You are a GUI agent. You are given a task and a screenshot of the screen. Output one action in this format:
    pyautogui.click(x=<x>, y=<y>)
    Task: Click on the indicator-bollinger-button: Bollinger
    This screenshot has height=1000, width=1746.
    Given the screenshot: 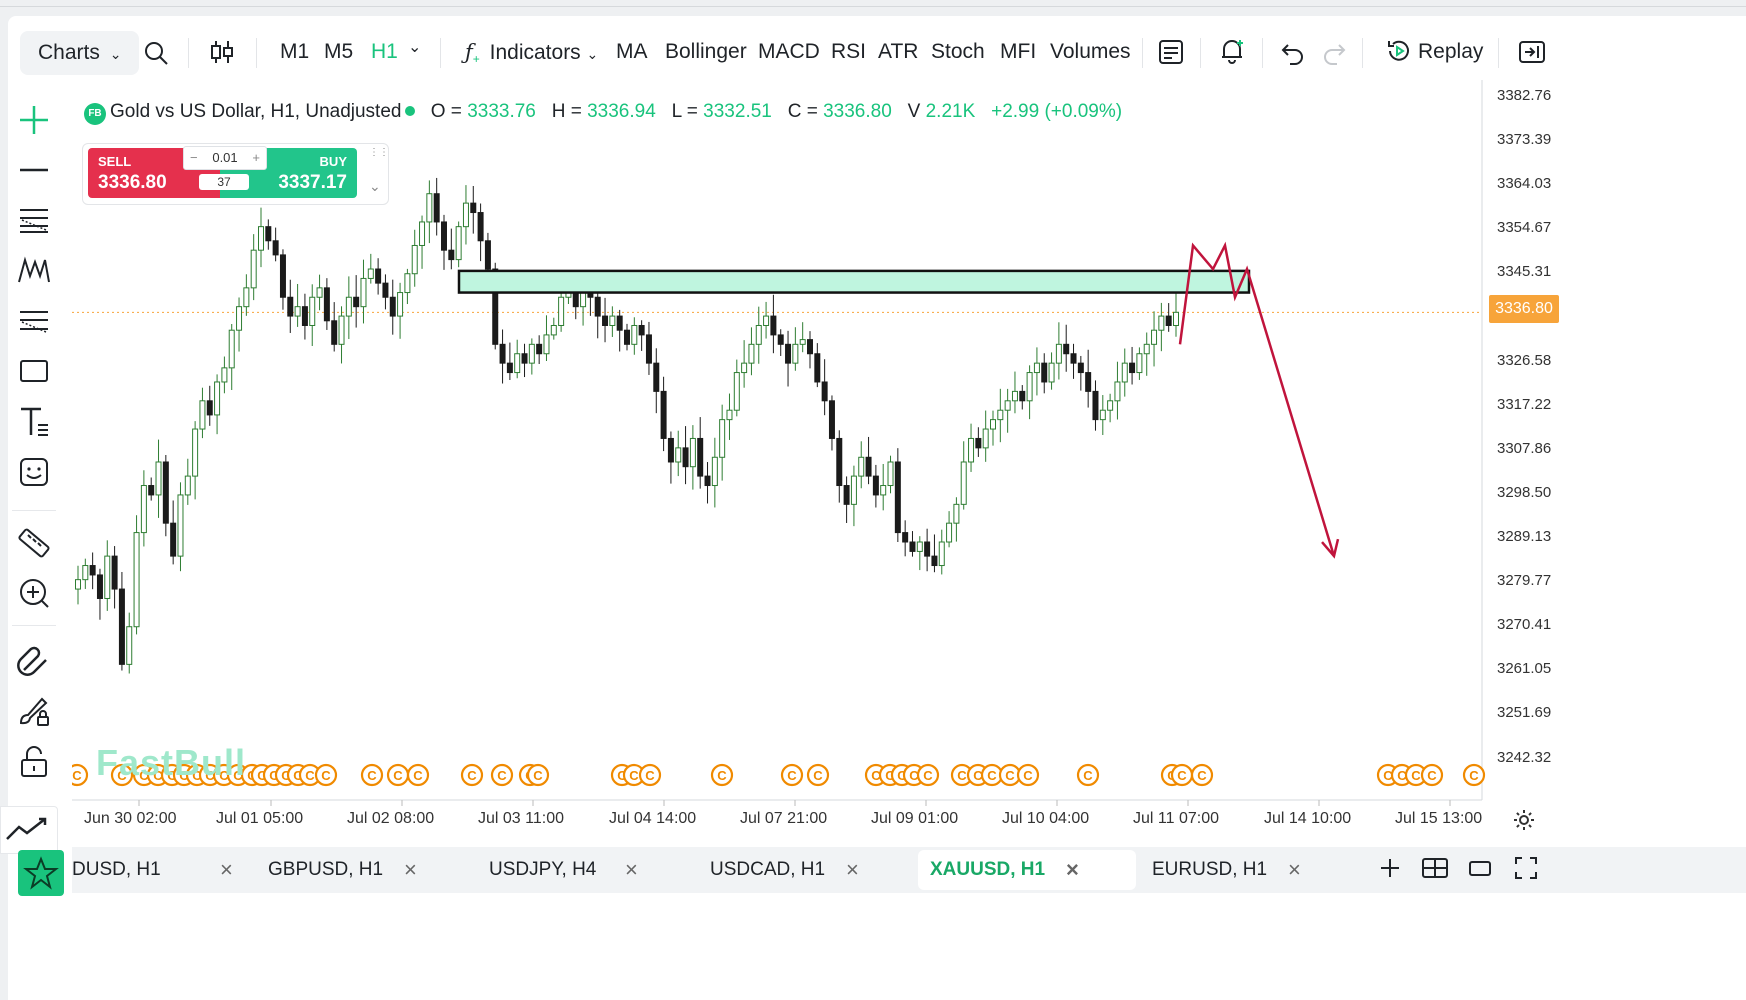 What is the action you would take?
    pyautogui.click(x=706, y=51)
    